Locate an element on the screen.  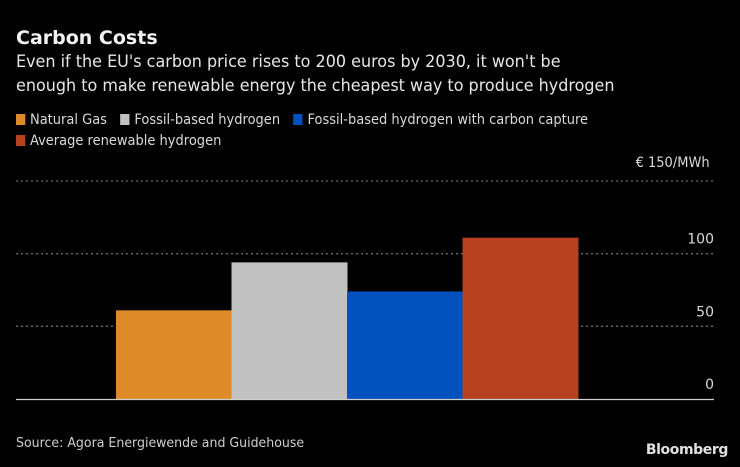
legend-item-fossil-hydrogen: Fossil-based hydrogen is located at coordinates (200, 120).